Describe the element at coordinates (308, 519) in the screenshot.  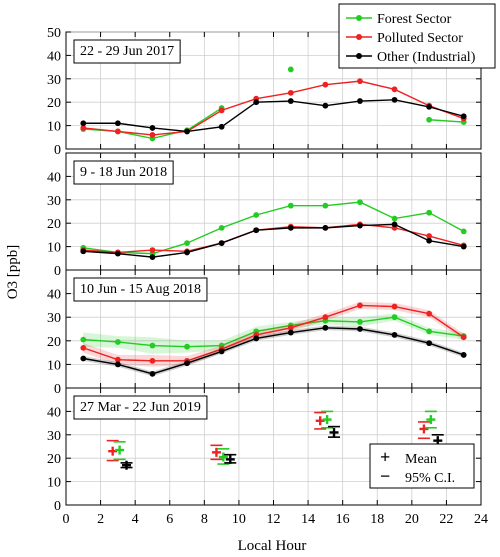
I see `x-tick-label: 14` at that location.